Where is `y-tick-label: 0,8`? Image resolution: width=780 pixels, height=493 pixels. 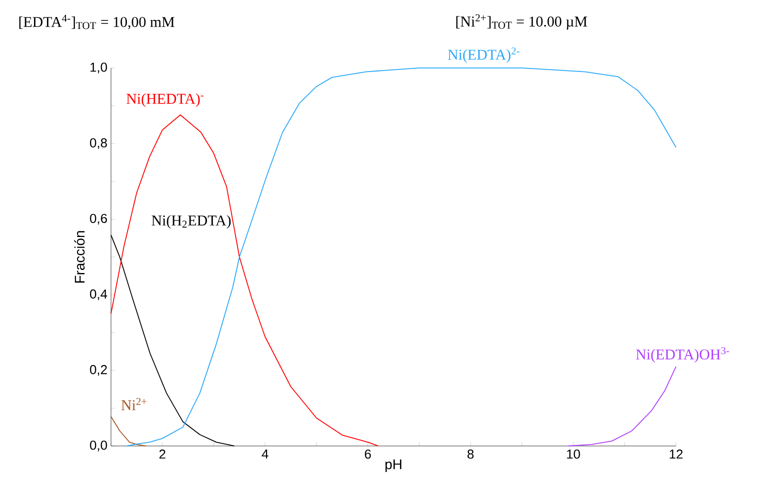 y-tick-label: 0,8 is located at coordinates (98, 143).